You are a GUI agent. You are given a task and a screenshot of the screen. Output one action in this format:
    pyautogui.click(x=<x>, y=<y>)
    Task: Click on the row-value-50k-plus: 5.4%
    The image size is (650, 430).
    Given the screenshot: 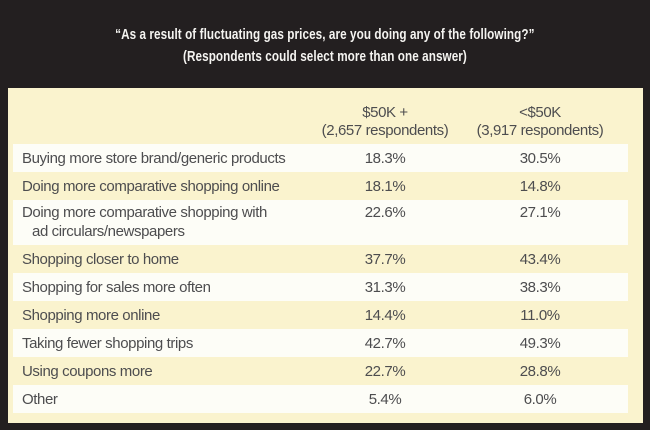 What is the action you would take?
    pyautogui.click(x=385, y=399)
    